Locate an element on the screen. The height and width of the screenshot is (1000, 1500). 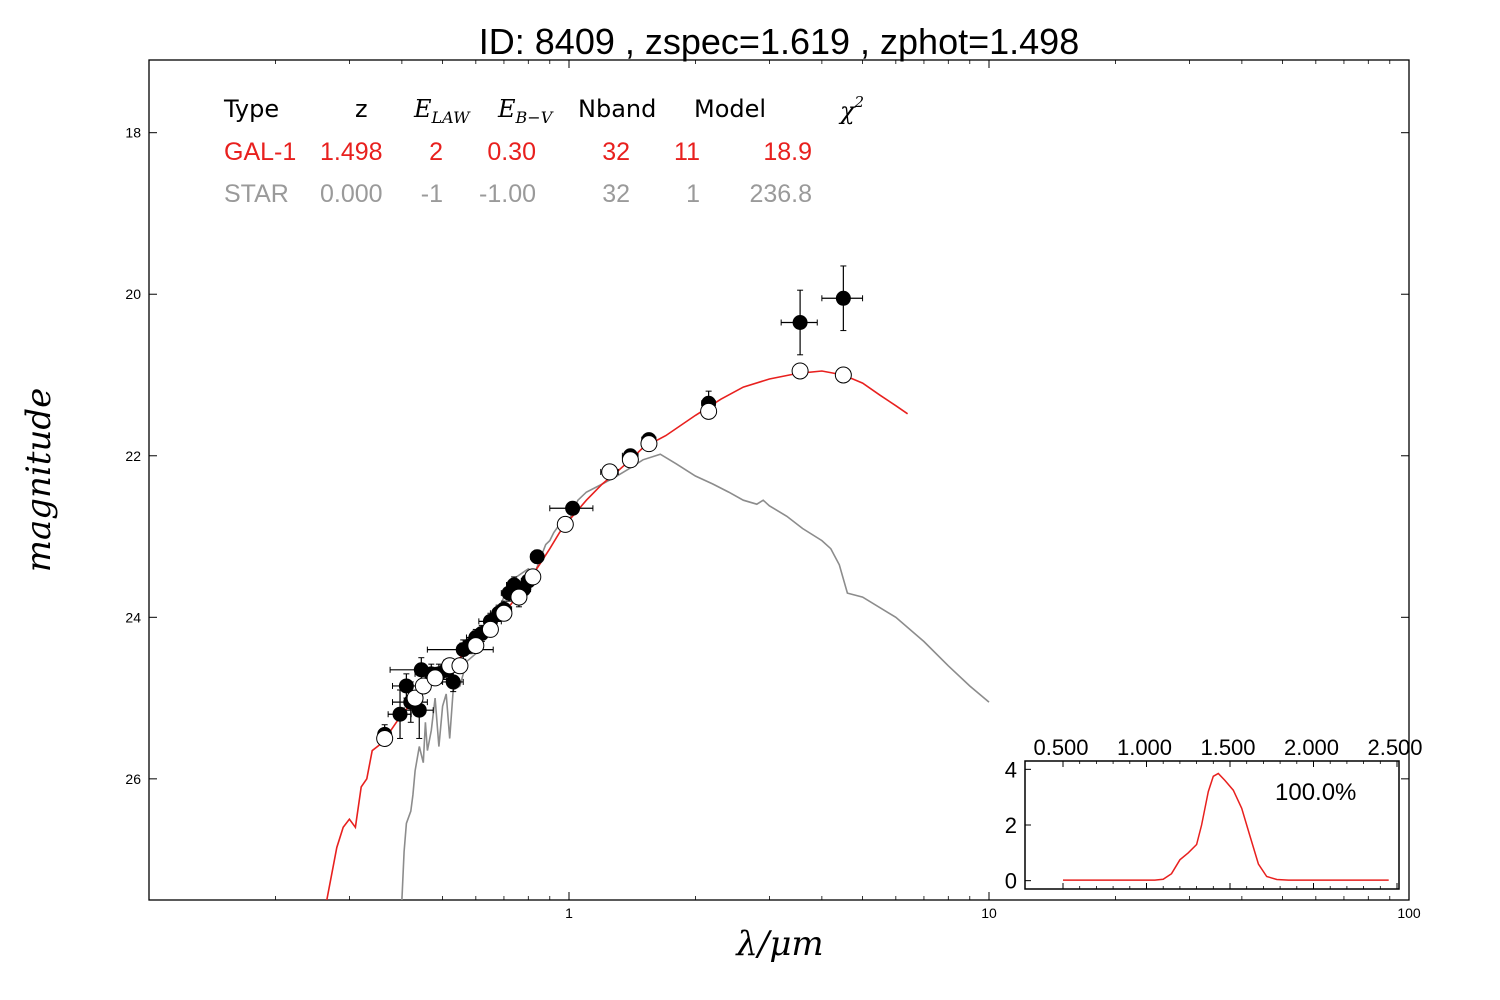
y-tick-label: 22 is located at coordinates (133, 456).